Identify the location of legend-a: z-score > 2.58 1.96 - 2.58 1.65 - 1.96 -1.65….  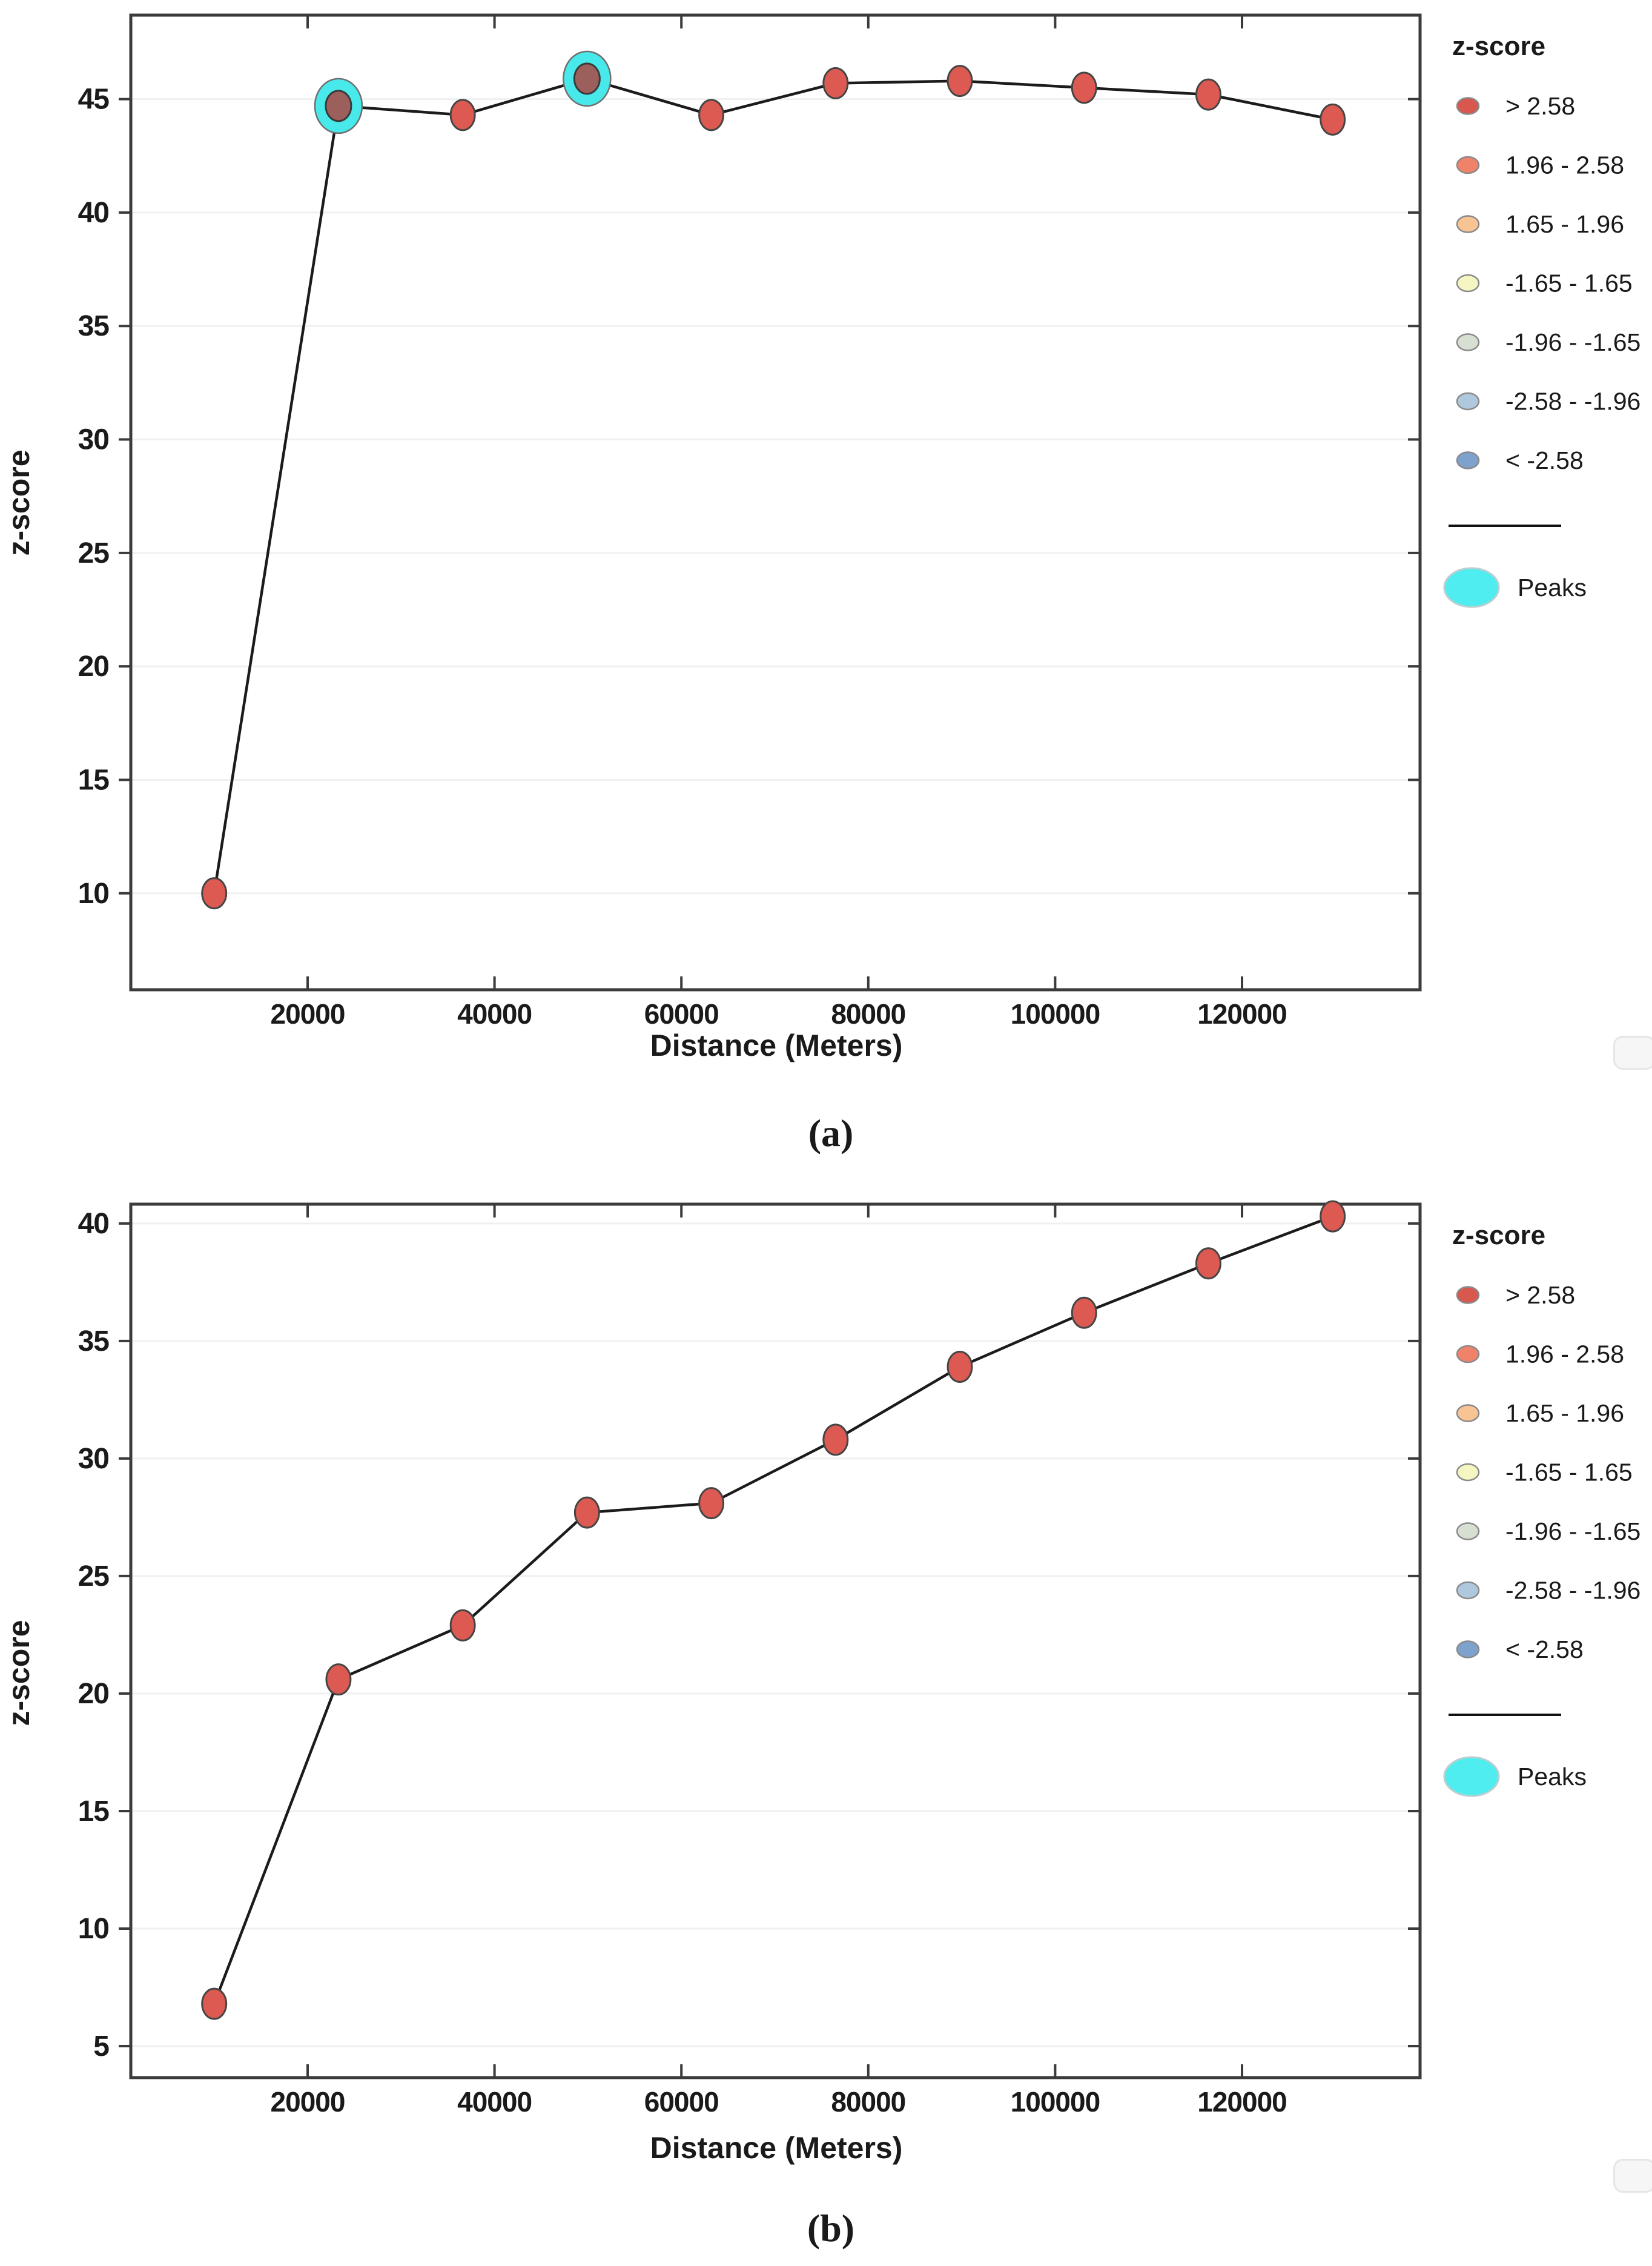
(1541, 319).